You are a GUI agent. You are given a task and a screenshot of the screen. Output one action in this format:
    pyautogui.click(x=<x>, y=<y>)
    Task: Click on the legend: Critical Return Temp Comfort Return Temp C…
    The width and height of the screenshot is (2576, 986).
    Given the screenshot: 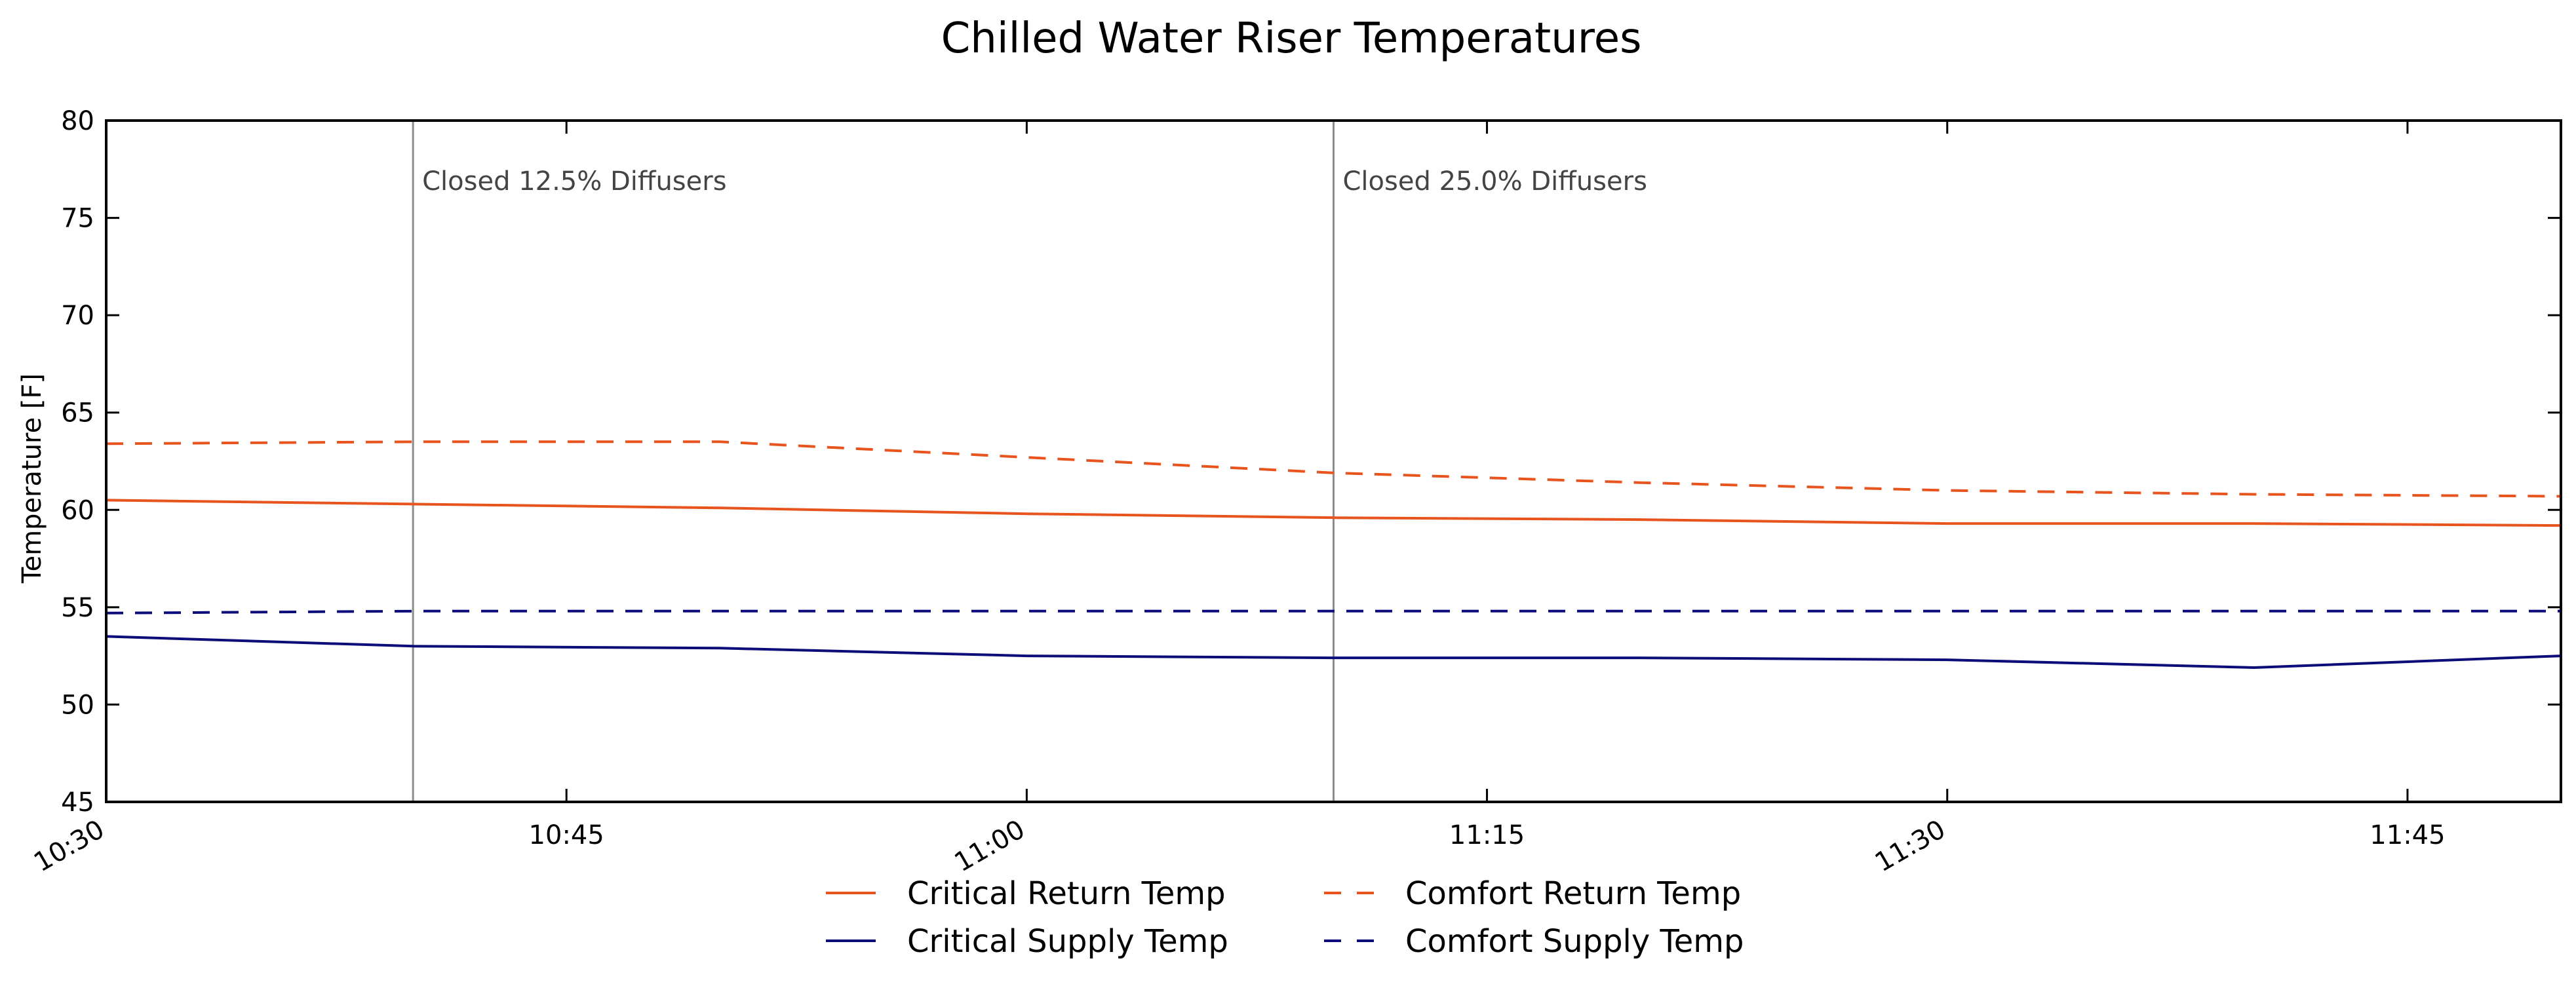 What is the action you would take?
    pyautogui.click(x=1285, y=917)
    